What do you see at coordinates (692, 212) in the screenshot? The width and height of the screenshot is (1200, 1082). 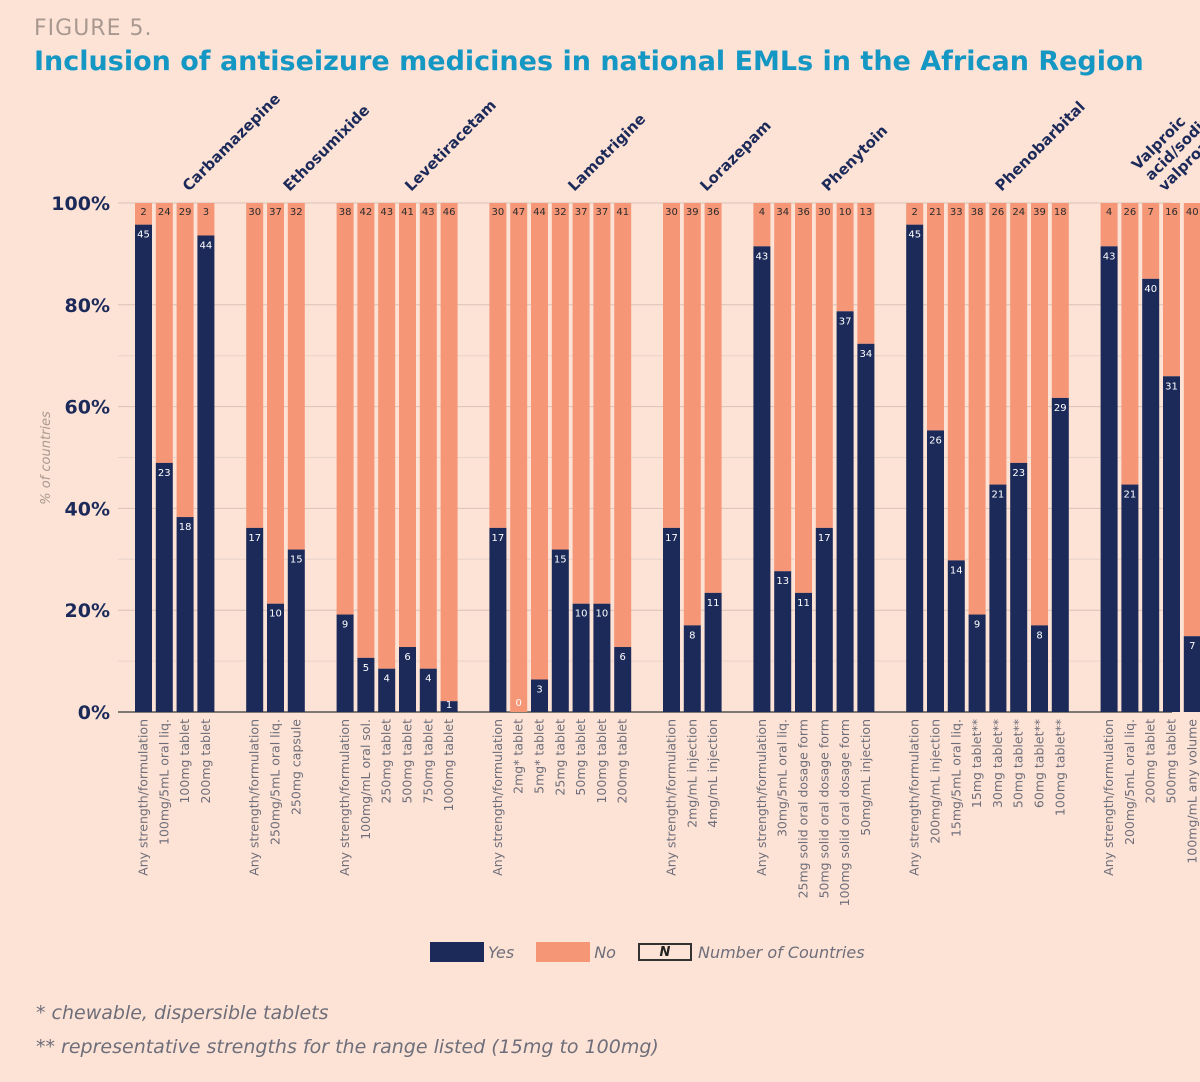 I see `data-label-no: 39` at bounding box center [692, 212].